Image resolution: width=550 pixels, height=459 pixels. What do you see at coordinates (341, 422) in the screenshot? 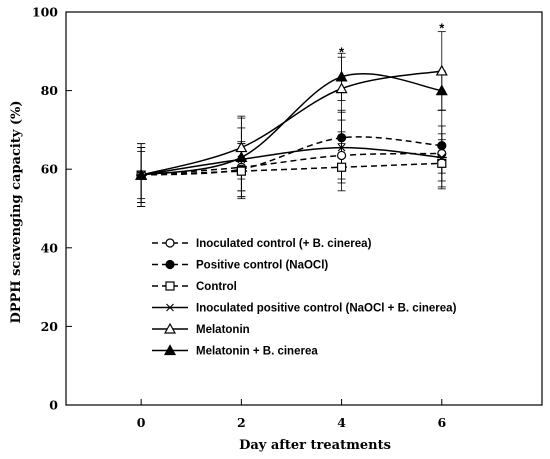
I see `x-tick-label: 4` at bounding box center [341, 422].